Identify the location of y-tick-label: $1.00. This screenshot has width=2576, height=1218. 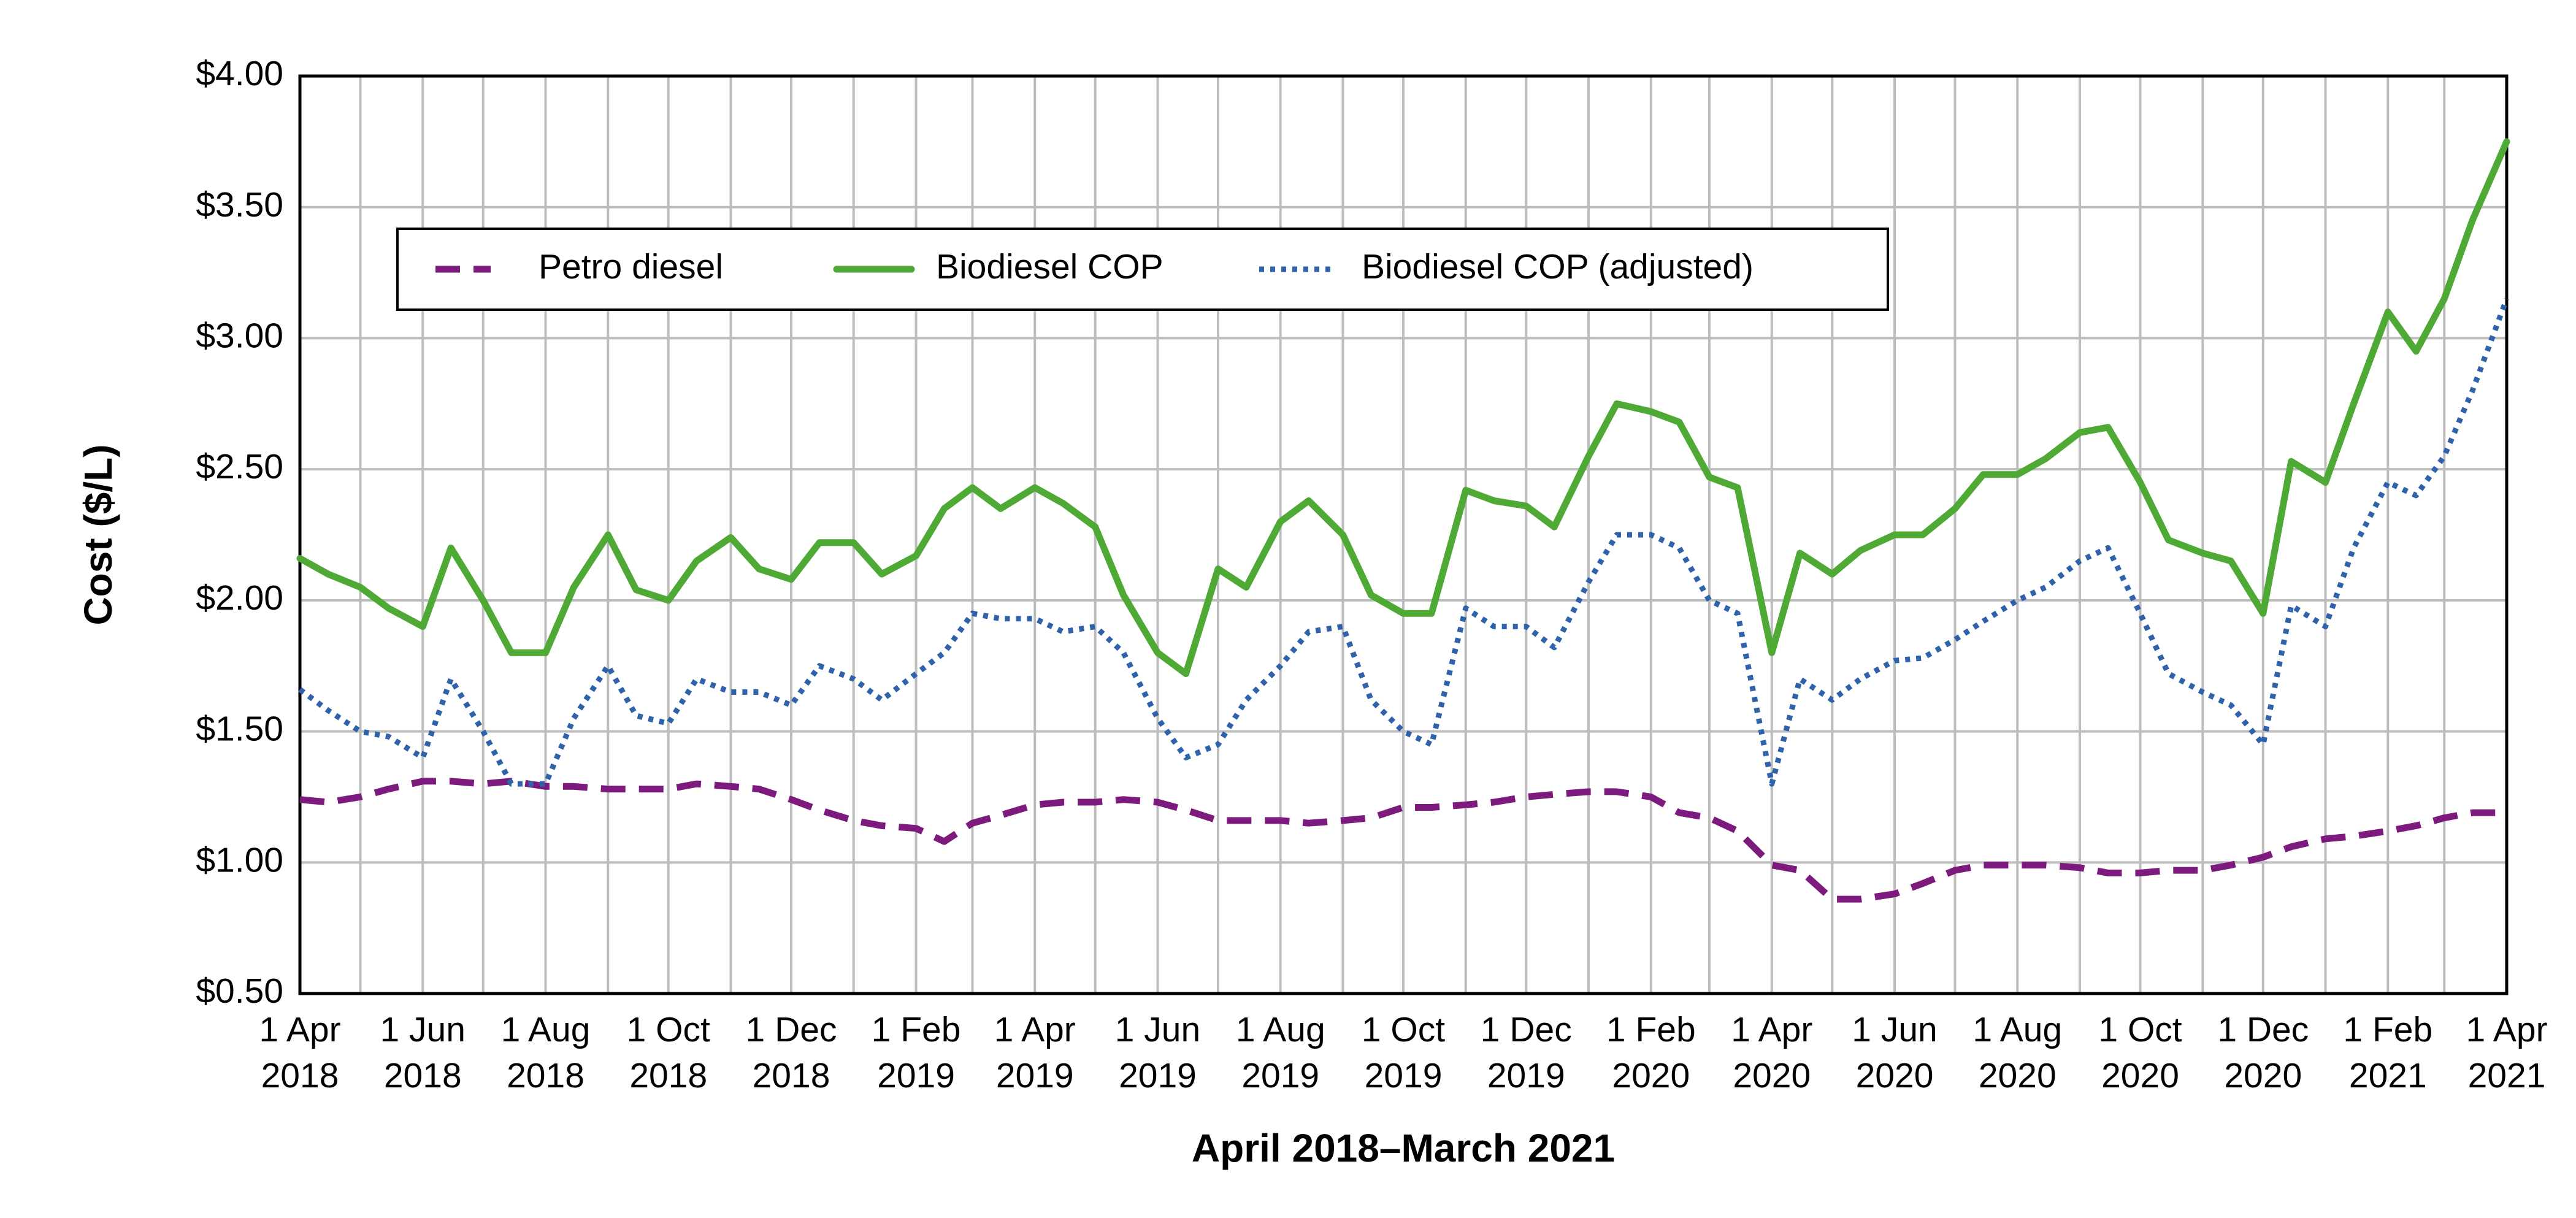
(239, 859).